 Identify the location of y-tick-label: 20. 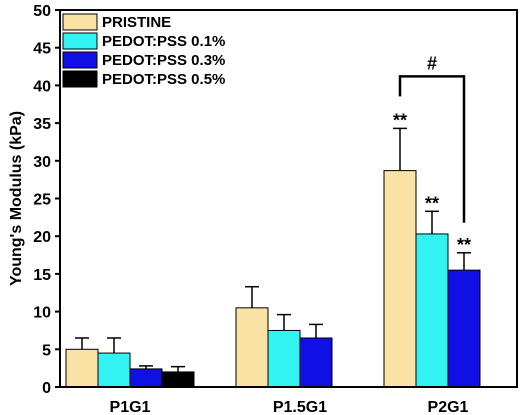
(42, 237).